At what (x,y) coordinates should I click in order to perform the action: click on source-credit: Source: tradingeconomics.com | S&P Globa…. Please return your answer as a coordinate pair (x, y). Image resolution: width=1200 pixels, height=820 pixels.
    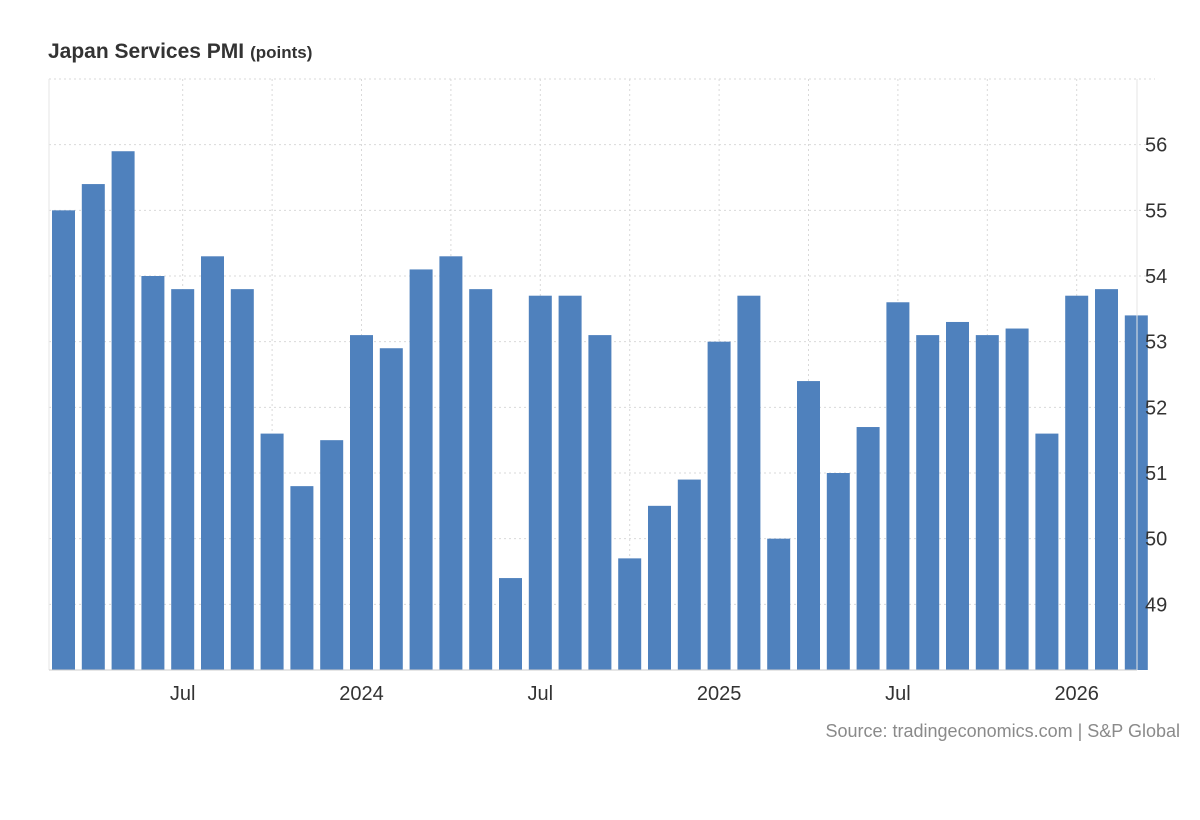
    Looking at the image, I should click on (1002, 731).